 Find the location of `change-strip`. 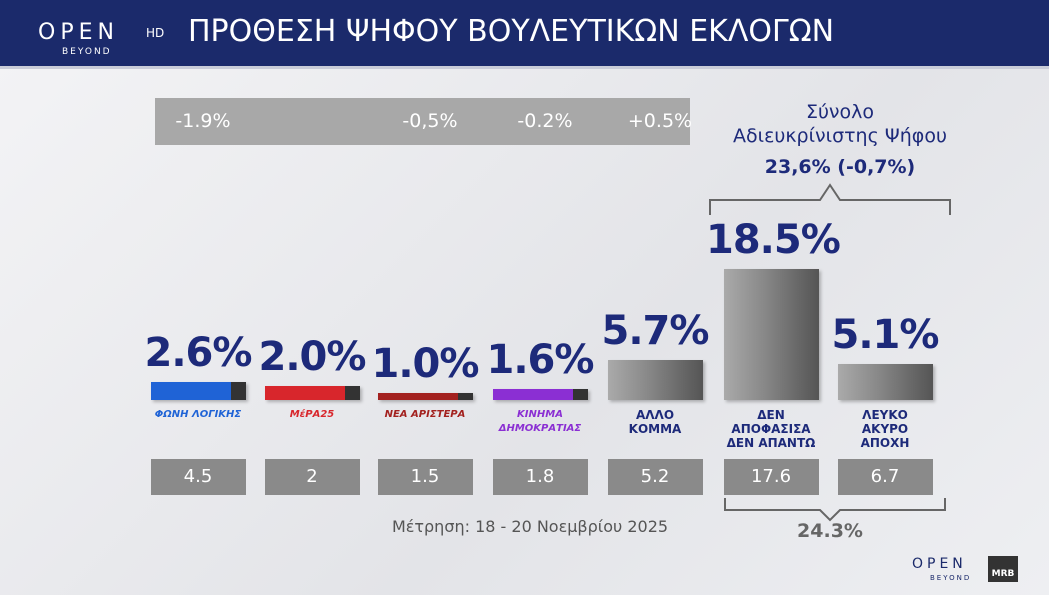

change-strip is located at coordinates (422, 121).